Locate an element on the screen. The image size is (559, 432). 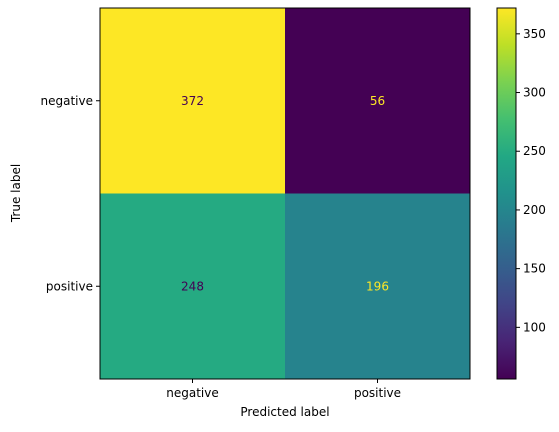
cell-value-label: 56 is located at coordinates (377, 101).